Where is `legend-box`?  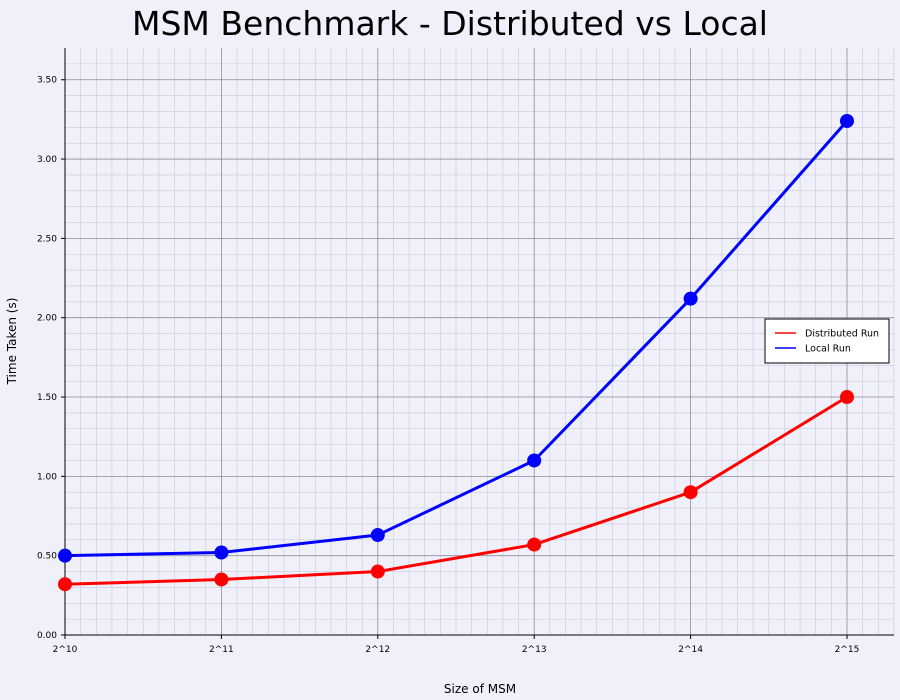
legend-box is located at coordinates (827, 341).